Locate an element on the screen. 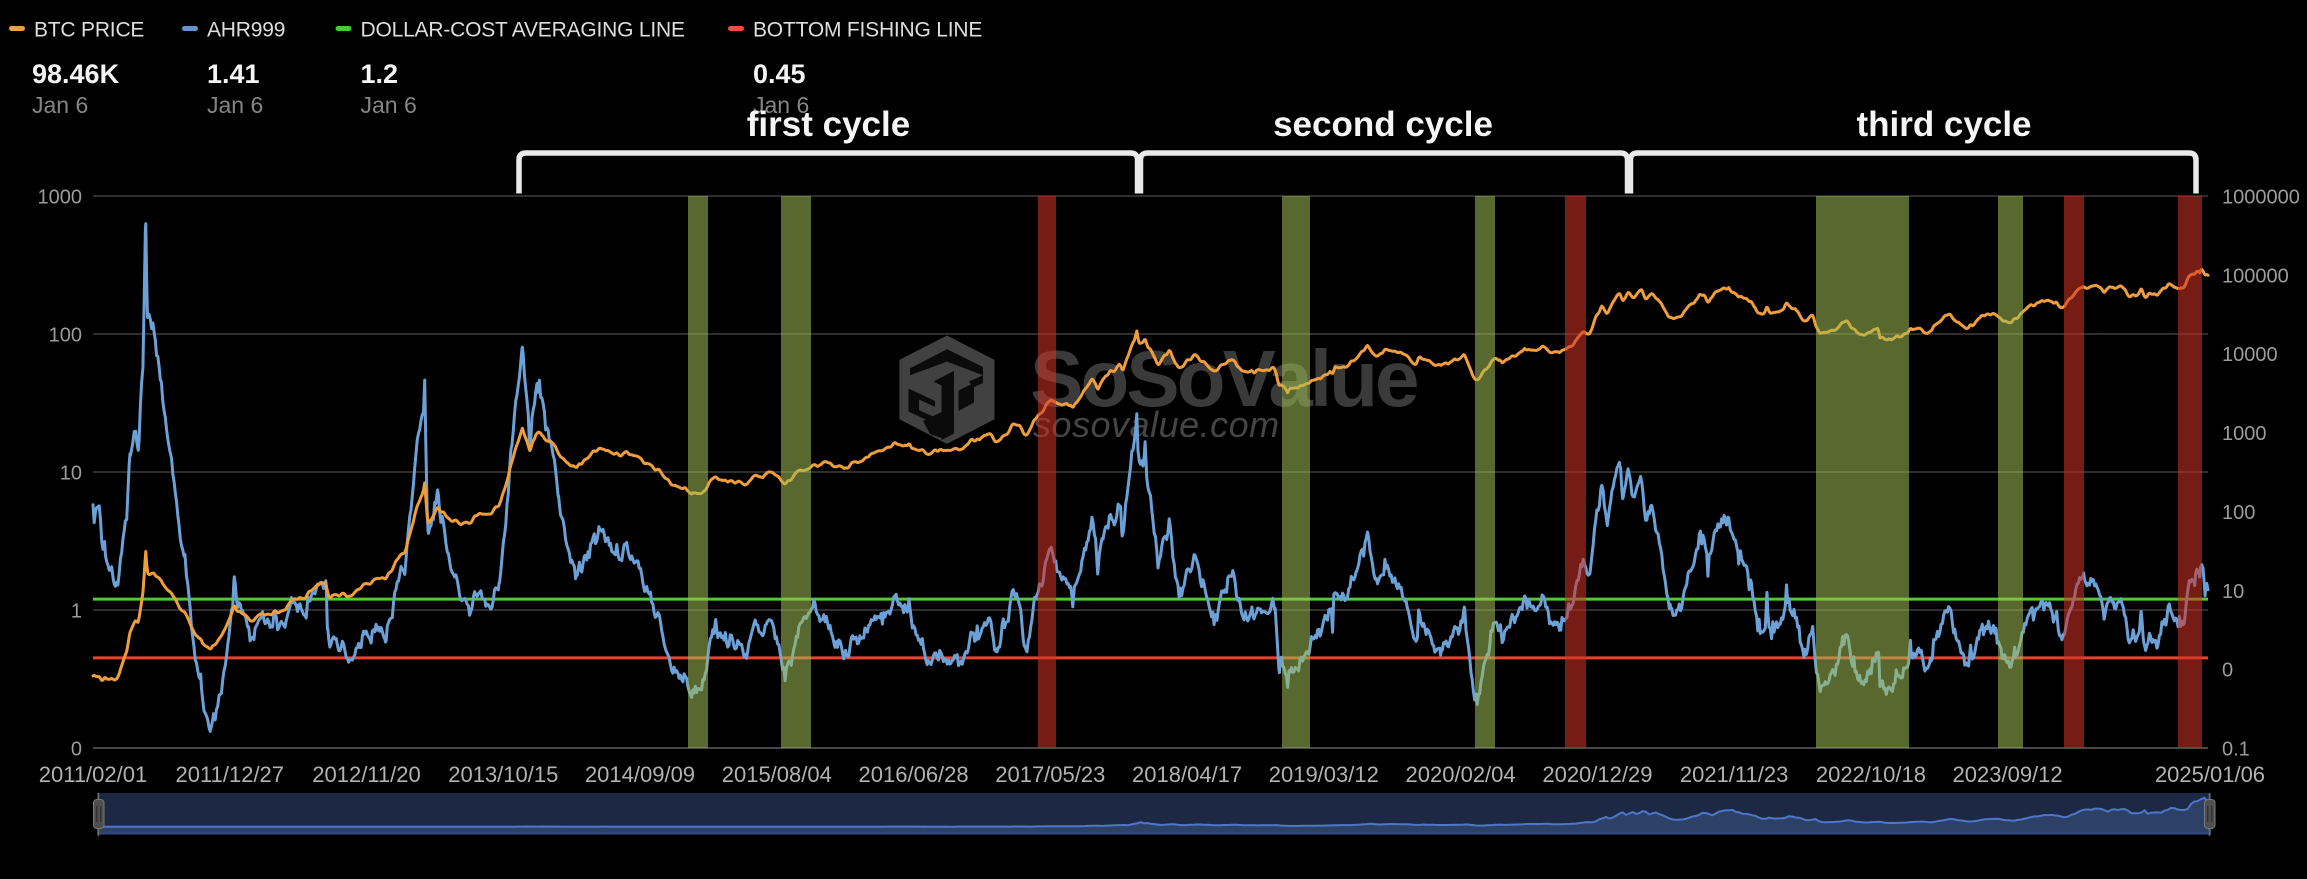  svg-text: 2025/01/06 is located at coordinates (2210, 774).